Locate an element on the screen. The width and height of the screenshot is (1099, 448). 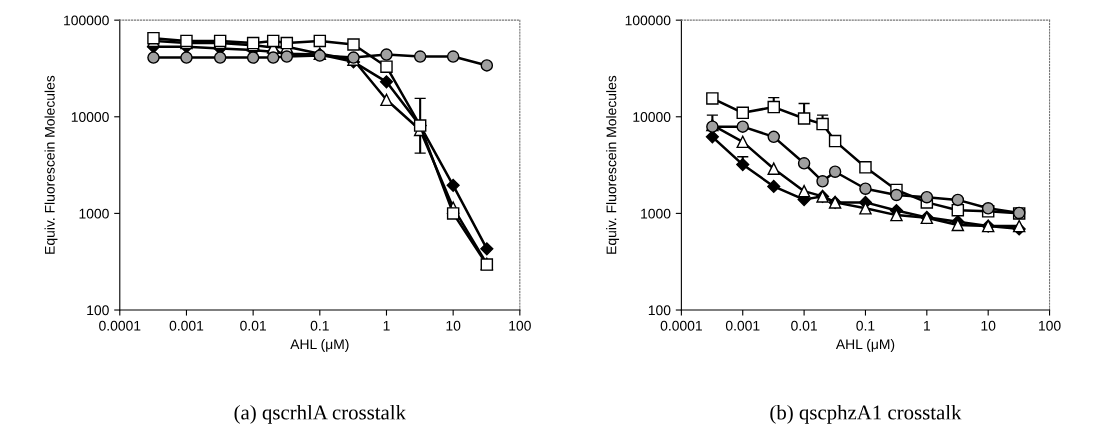
text: (b) qscphzA1 crosstalk is located at coordinates (866, 414).